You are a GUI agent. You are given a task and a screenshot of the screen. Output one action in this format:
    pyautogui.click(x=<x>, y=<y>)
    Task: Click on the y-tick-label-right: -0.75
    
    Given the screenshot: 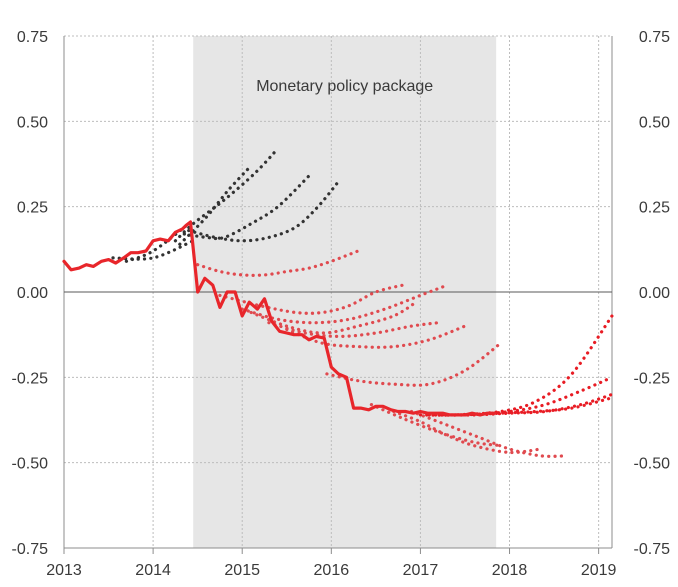 What is the action you would take?
    pyautogui.click(x=652, y=549)
    